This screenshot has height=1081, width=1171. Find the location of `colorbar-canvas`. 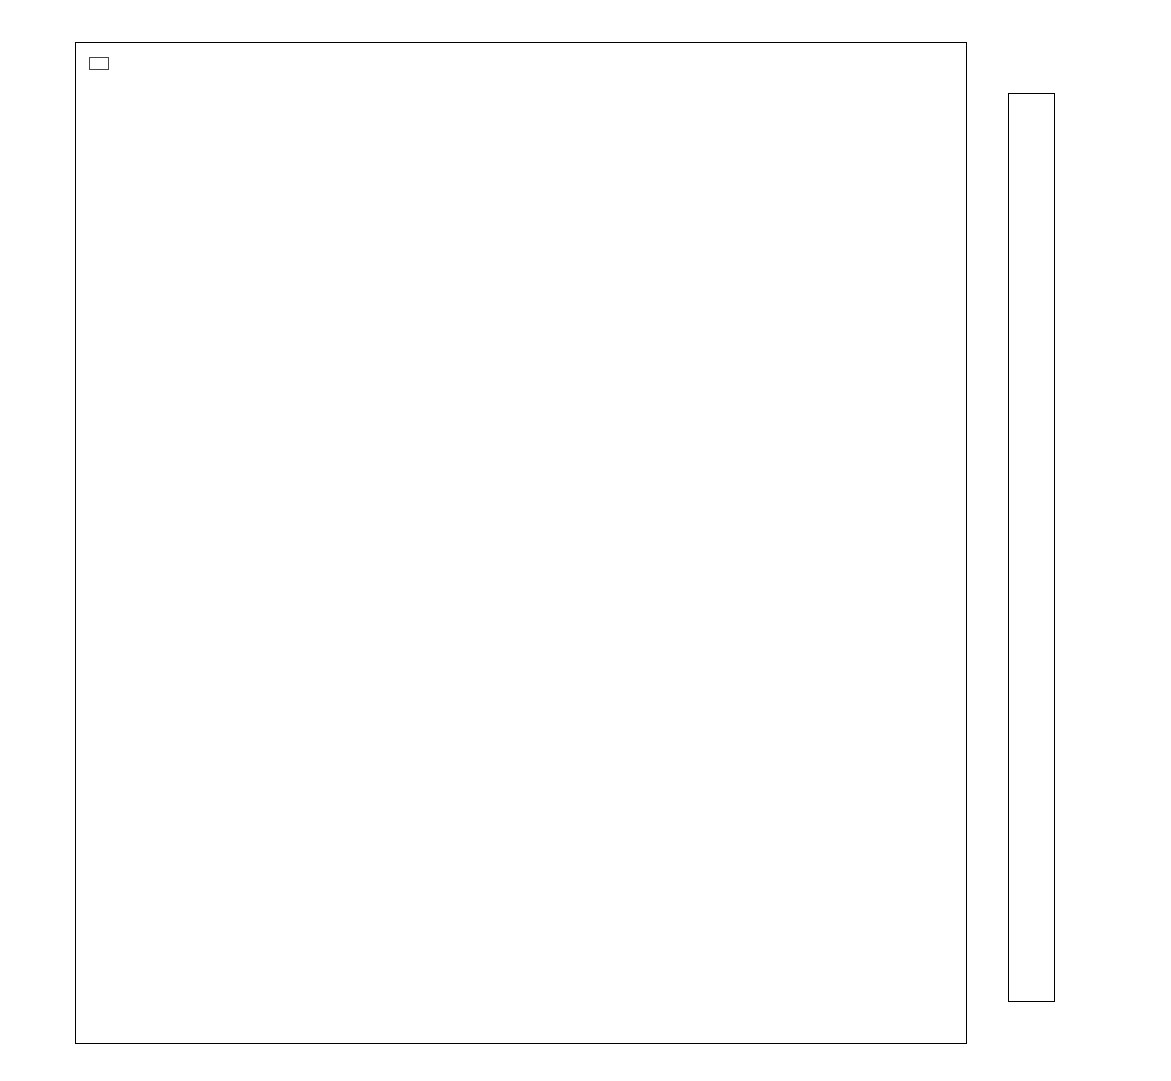

colorbar-canvas is located at coordinates (1031, 547).